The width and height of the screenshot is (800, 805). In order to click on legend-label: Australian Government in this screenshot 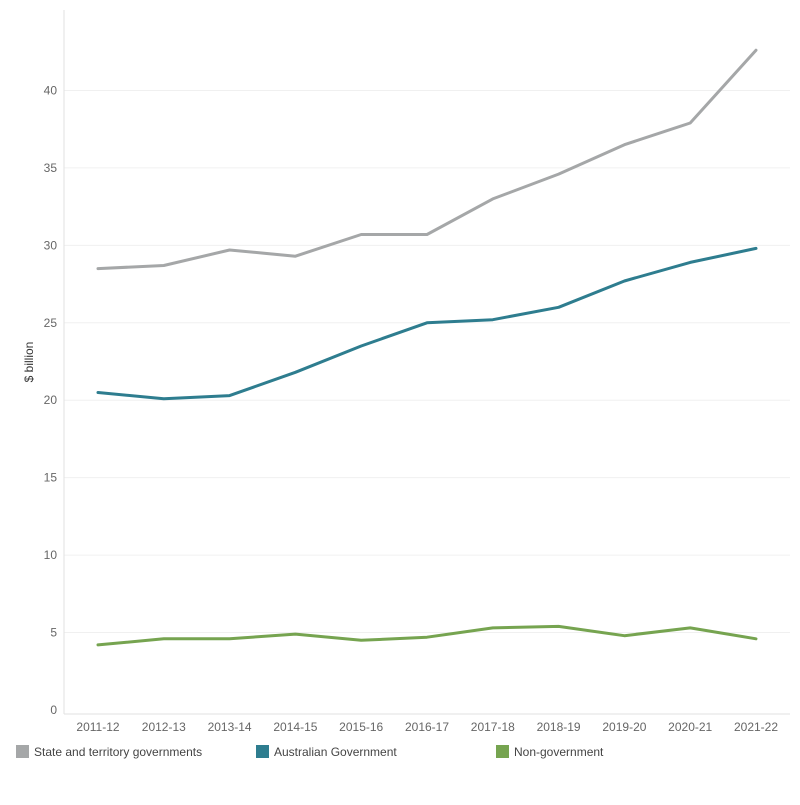, I will do `click(335, 752)`.